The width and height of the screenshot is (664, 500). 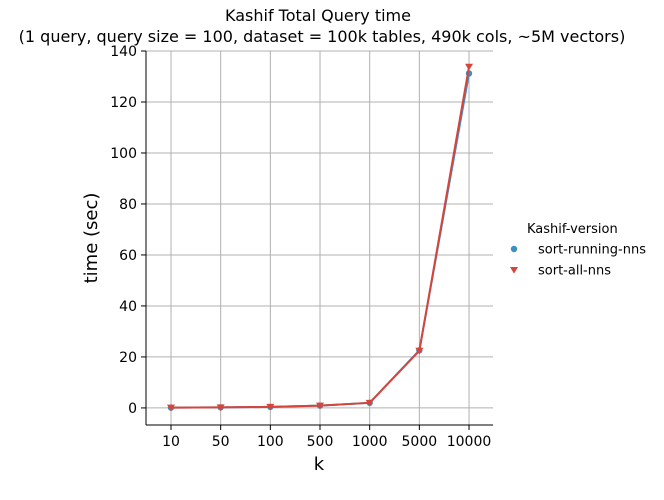 What do you see at coordinates (270, 442) in the screenshot?
I see `x-tick-label: 100` at bounding box center [270, 442].